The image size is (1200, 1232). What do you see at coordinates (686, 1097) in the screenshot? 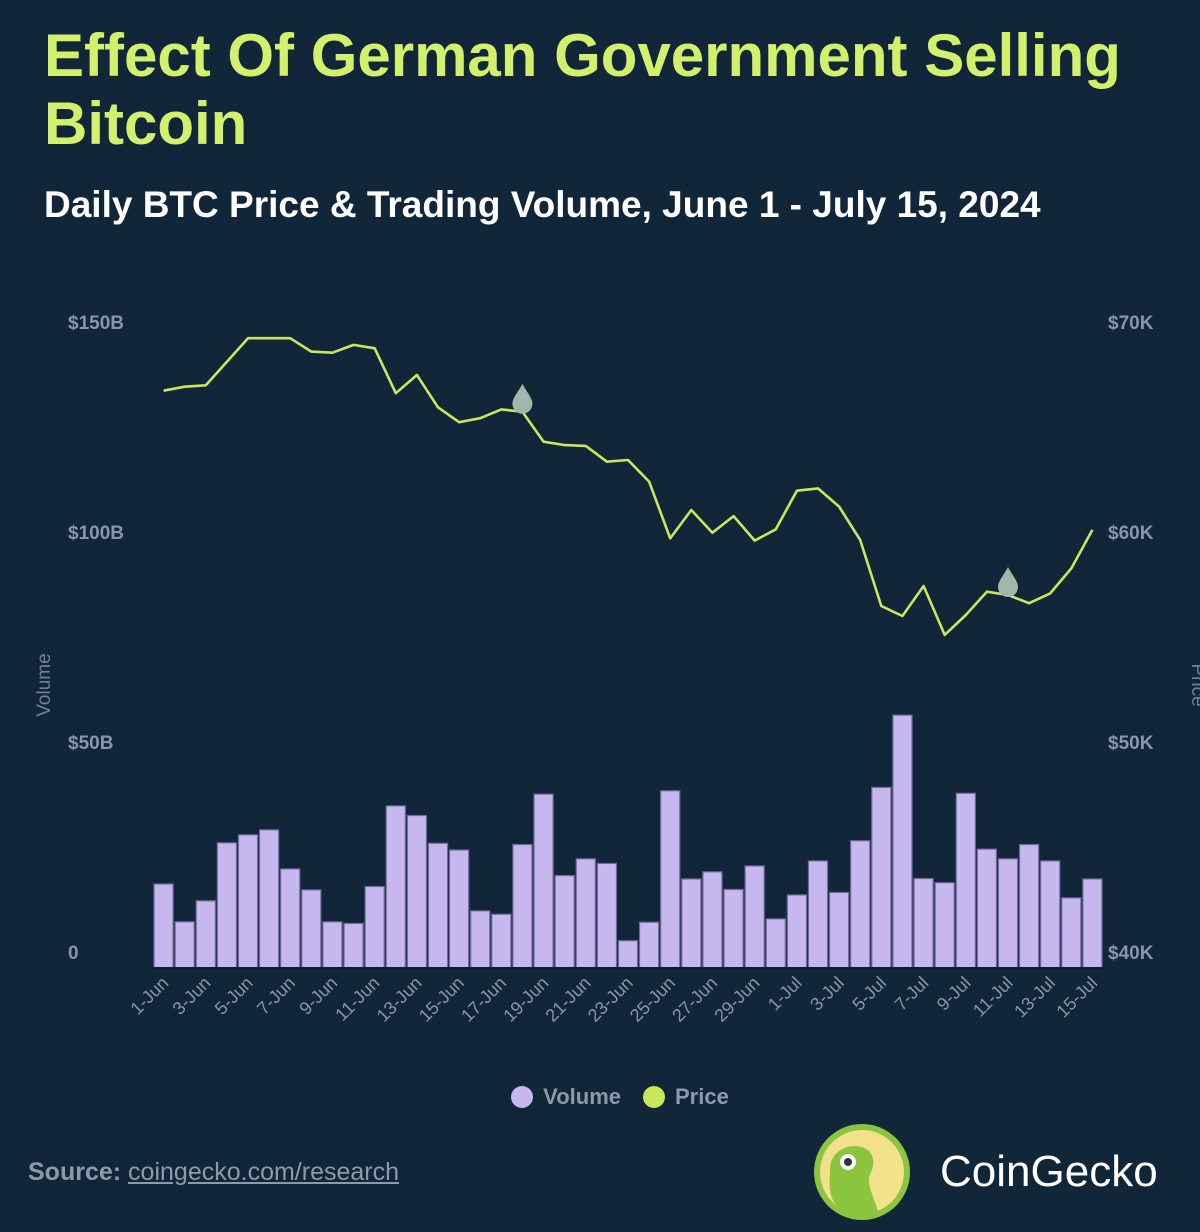
I see `legend-item-price: Price` at bounding box center [686, 1097].